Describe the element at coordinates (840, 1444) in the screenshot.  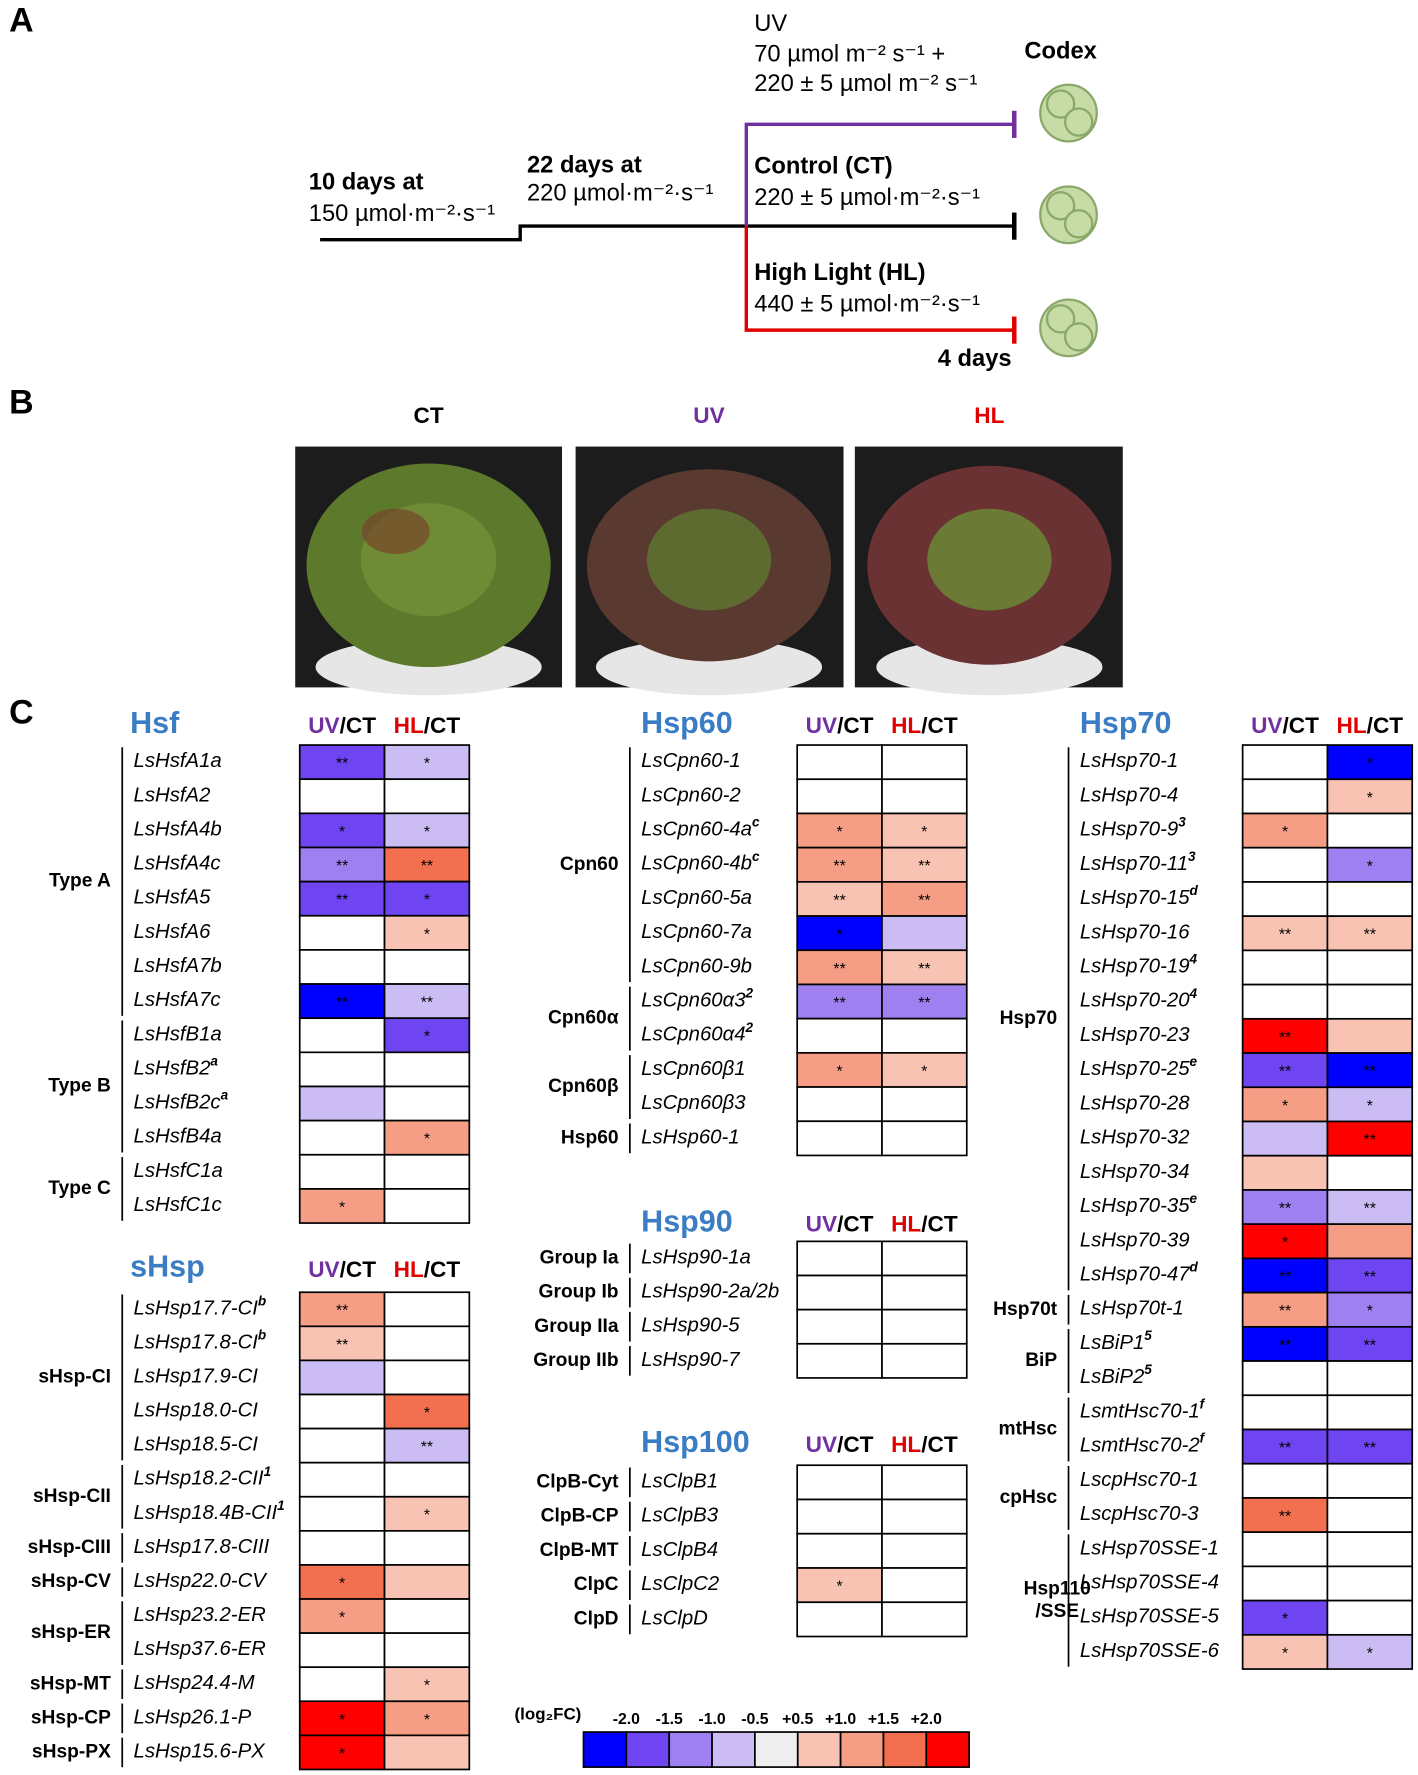
I see `column-header: UV/CT` at that location.